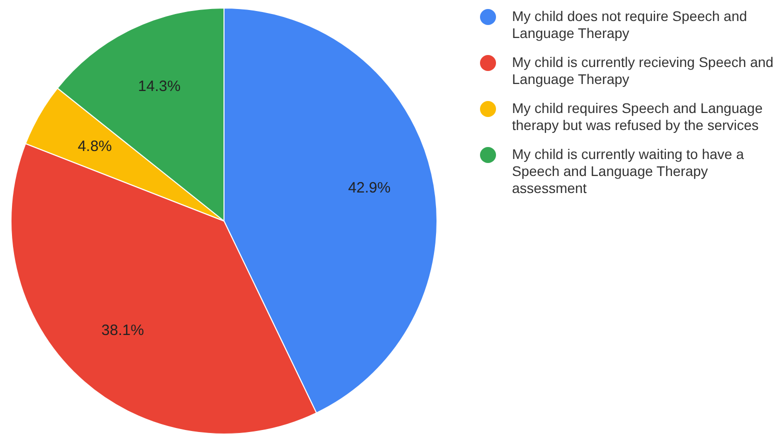 This screenshot has width=784, height=434. What do you see at coordinates (643, 71) in the screenshot?
I see `legend-label: My child is currently recieving Speech and Language Therapy` at bounding box center [643, 71].